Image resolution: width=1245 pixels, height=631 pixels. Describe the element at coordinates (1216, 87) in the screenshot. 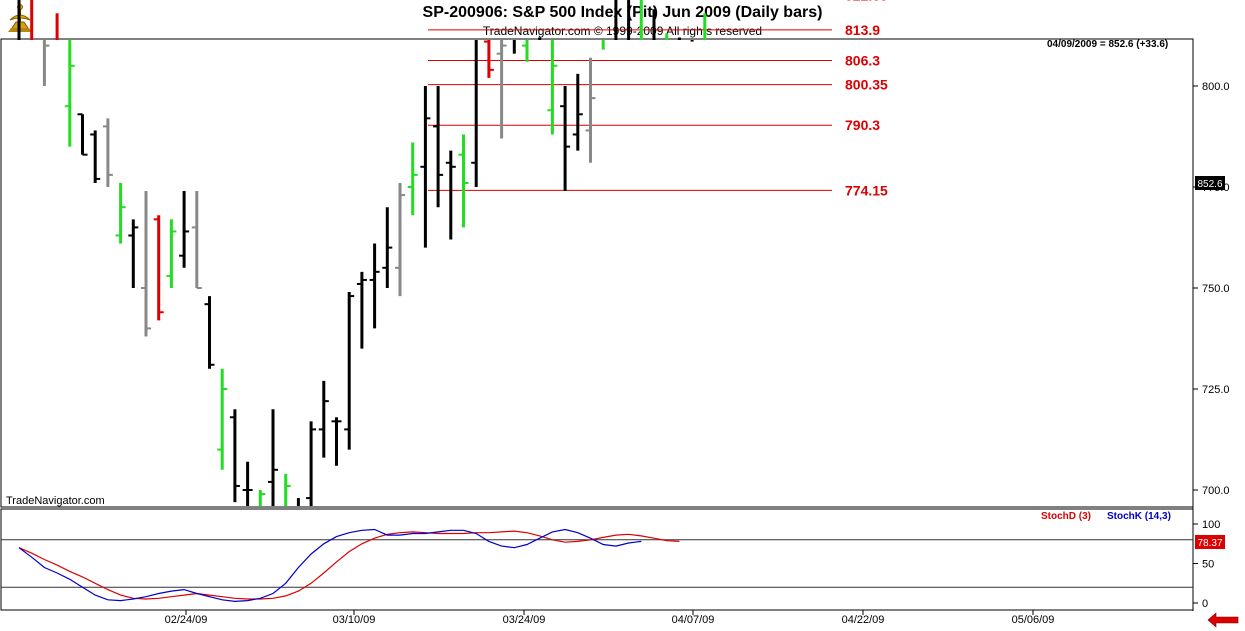

I see `price-tick-label: 800.0` at that location.